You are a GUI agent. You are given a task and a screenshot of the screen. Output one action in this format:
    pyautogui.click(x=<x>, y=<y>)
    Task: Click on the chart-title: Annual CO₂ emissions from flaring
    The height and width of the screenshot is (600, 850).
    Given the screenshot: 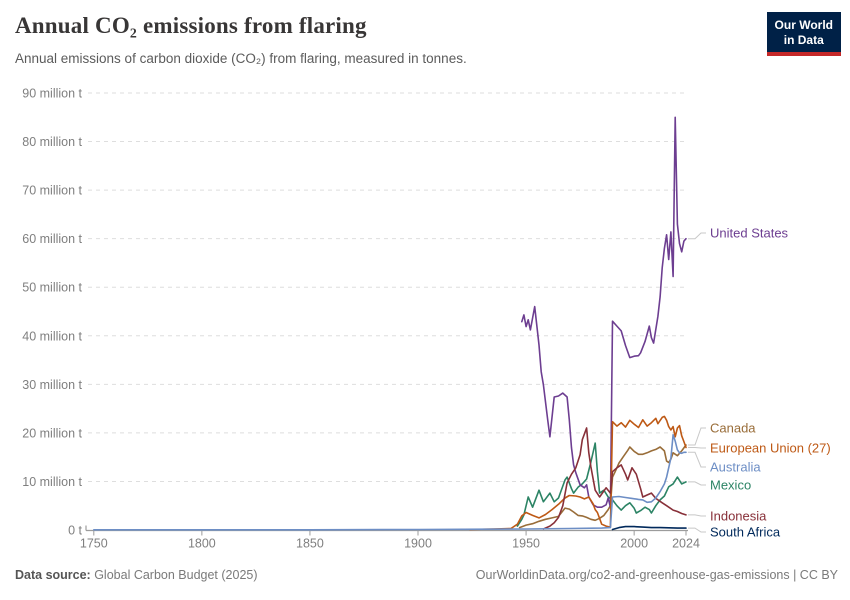 What is the action you would take?
    pyautogui.click(x=191, y=25)
    